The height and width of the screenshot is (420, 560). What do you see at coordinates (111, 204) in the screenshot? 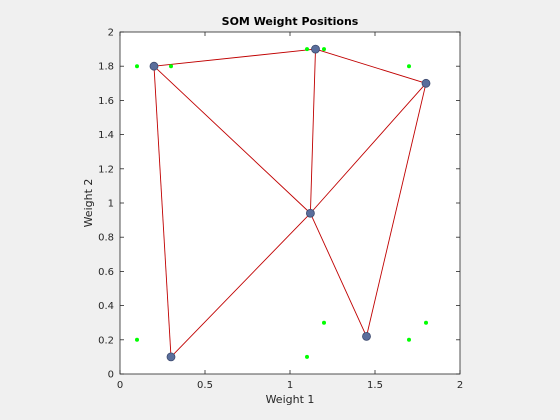
I see `y-tick-label: 1` at bounding box center [111, 204].